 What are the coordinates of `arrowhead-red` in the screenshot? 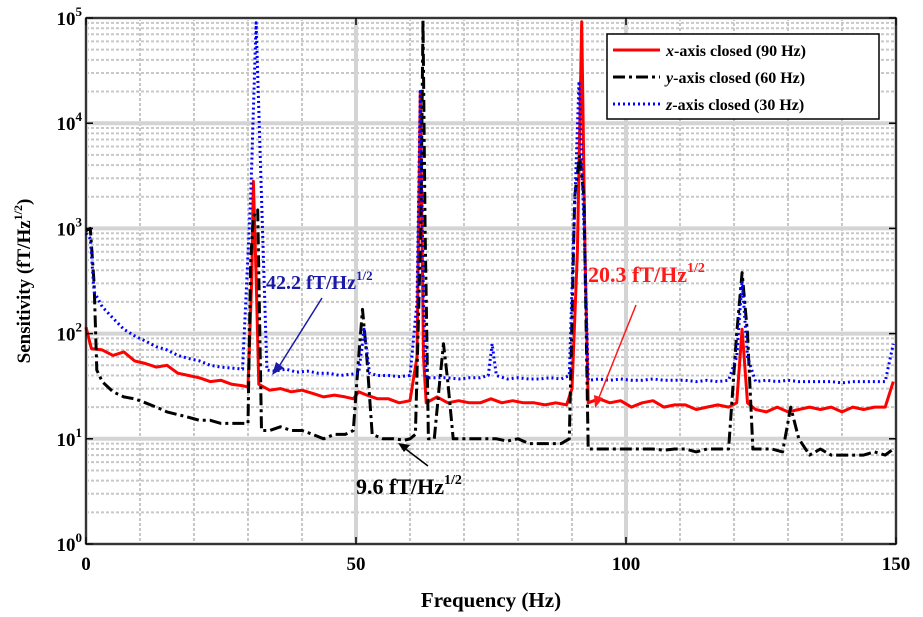 It's located at (598, 401).